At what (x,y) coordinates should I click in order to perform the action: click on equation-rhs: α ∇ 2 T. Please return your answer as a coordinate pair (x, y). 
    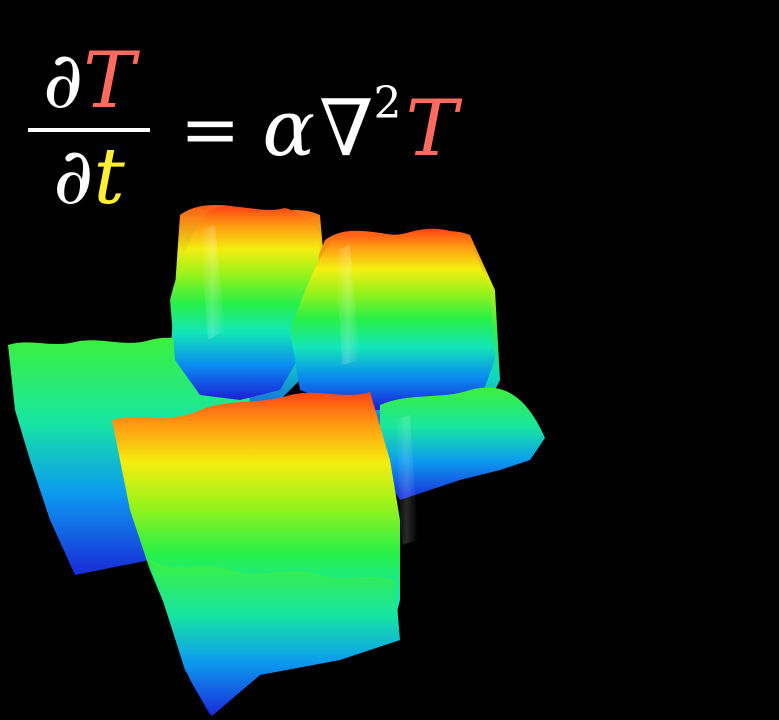
    Looking at the image, I should click on (360, 126).